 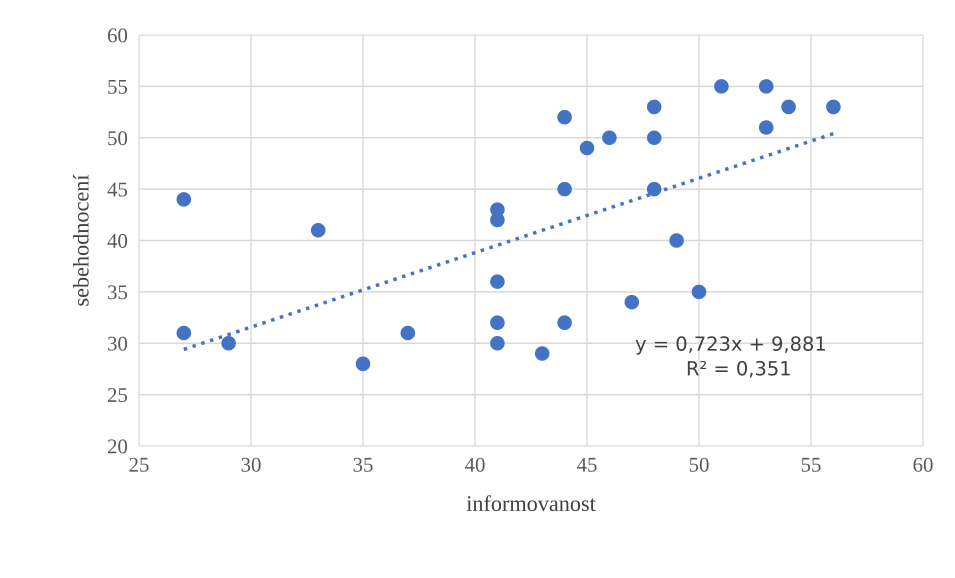 I want to click on y-tick-label: 55, so click(x=118, y=87).